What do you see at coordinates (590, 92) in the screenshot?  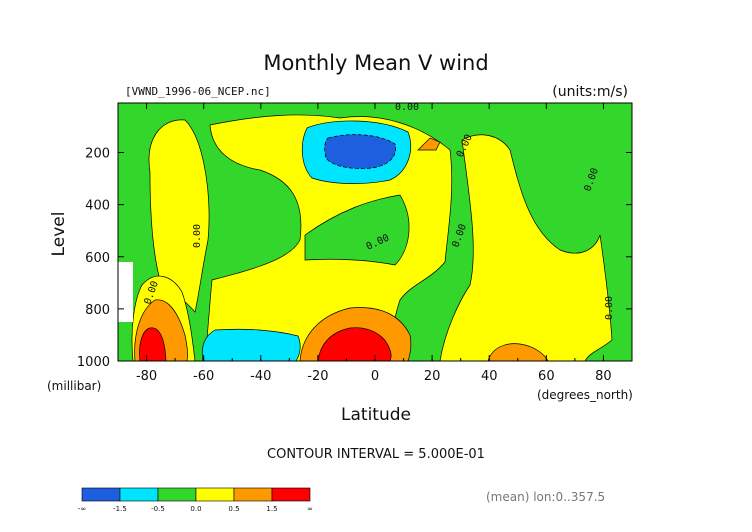 I see `units-label: (units:m/s)` at bounding box center [590, 92].